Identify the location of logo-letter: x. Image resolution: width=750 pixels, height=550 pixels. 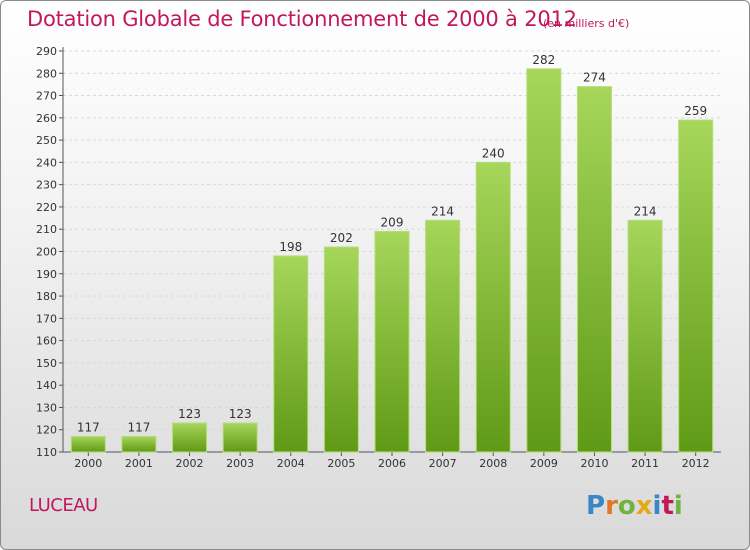
(644, 506).